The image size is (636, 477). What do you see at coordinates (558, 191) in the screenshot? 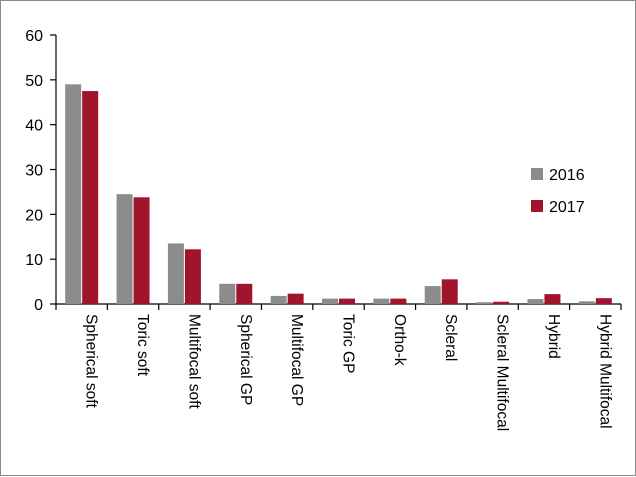
I see `legend: 2016 2017` at bounding box center [558, 191].